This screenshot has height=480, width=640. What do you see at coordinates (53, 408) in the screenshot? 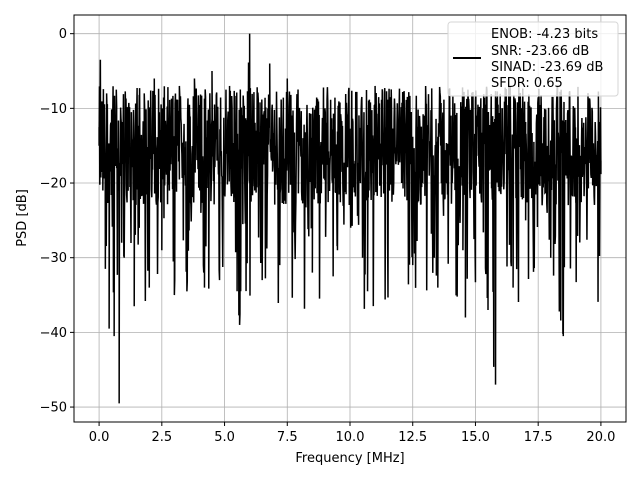
I see `y-tick-label: −50` at bounding box center [53, 408].